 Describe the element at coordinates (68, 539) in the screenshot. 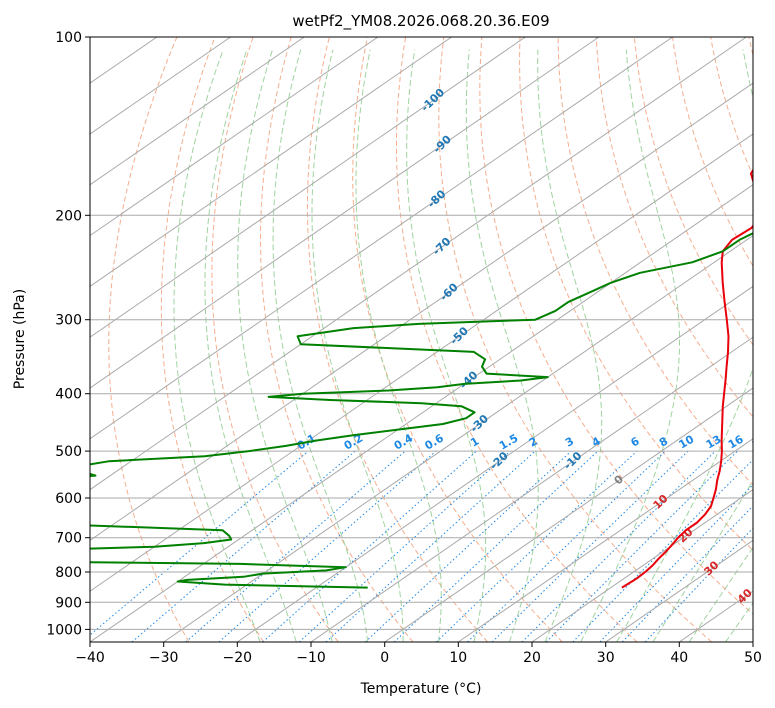

I see `y-tick-label: 700` at that location.